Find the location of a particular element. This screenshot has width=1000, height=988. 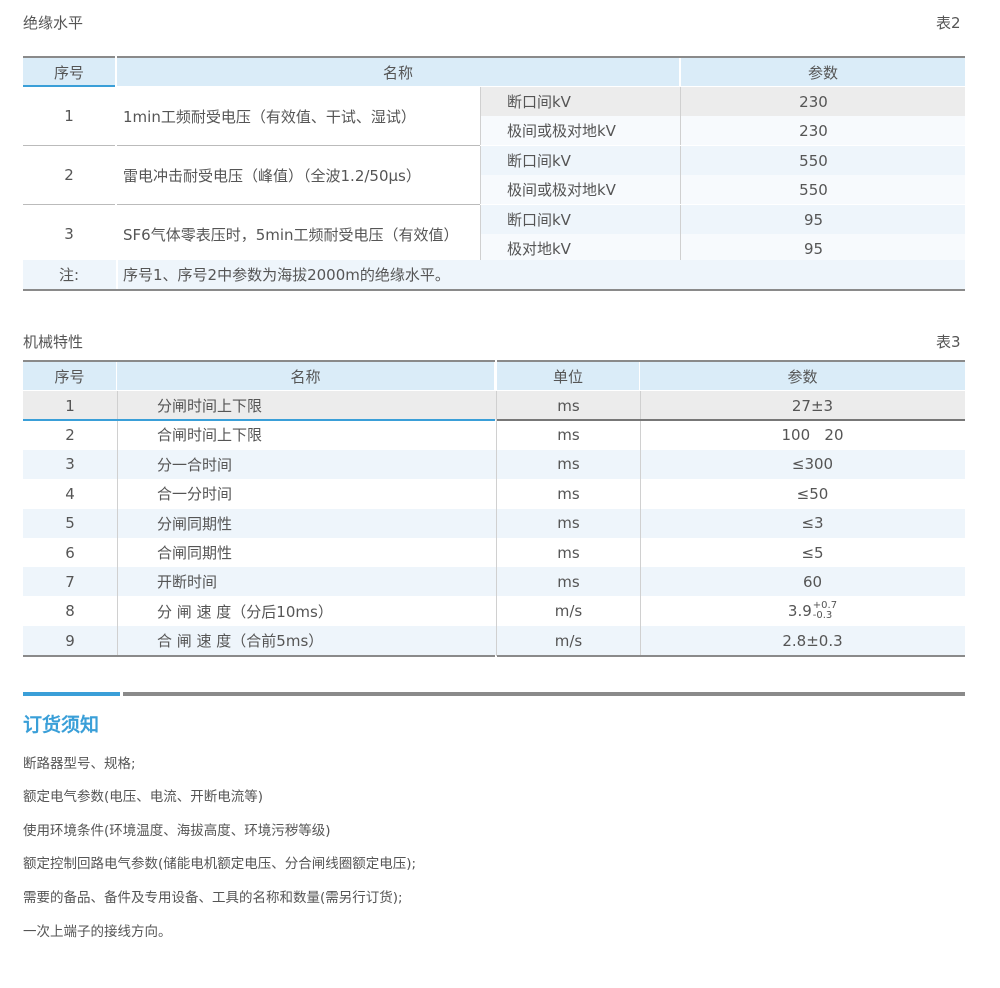

param-item: 极对地kV is located at coordinates (539, 249).